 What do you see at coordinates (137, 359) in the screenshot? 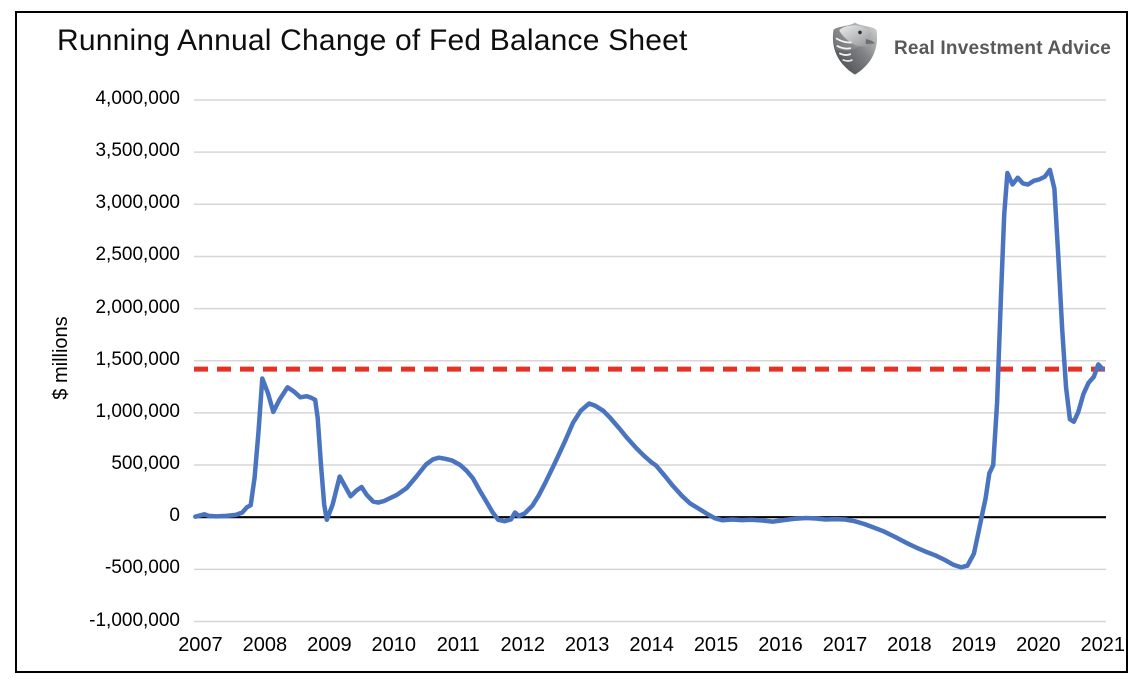
I see `y-tick-label: 1,500,000` at bounding box center [137, 359].